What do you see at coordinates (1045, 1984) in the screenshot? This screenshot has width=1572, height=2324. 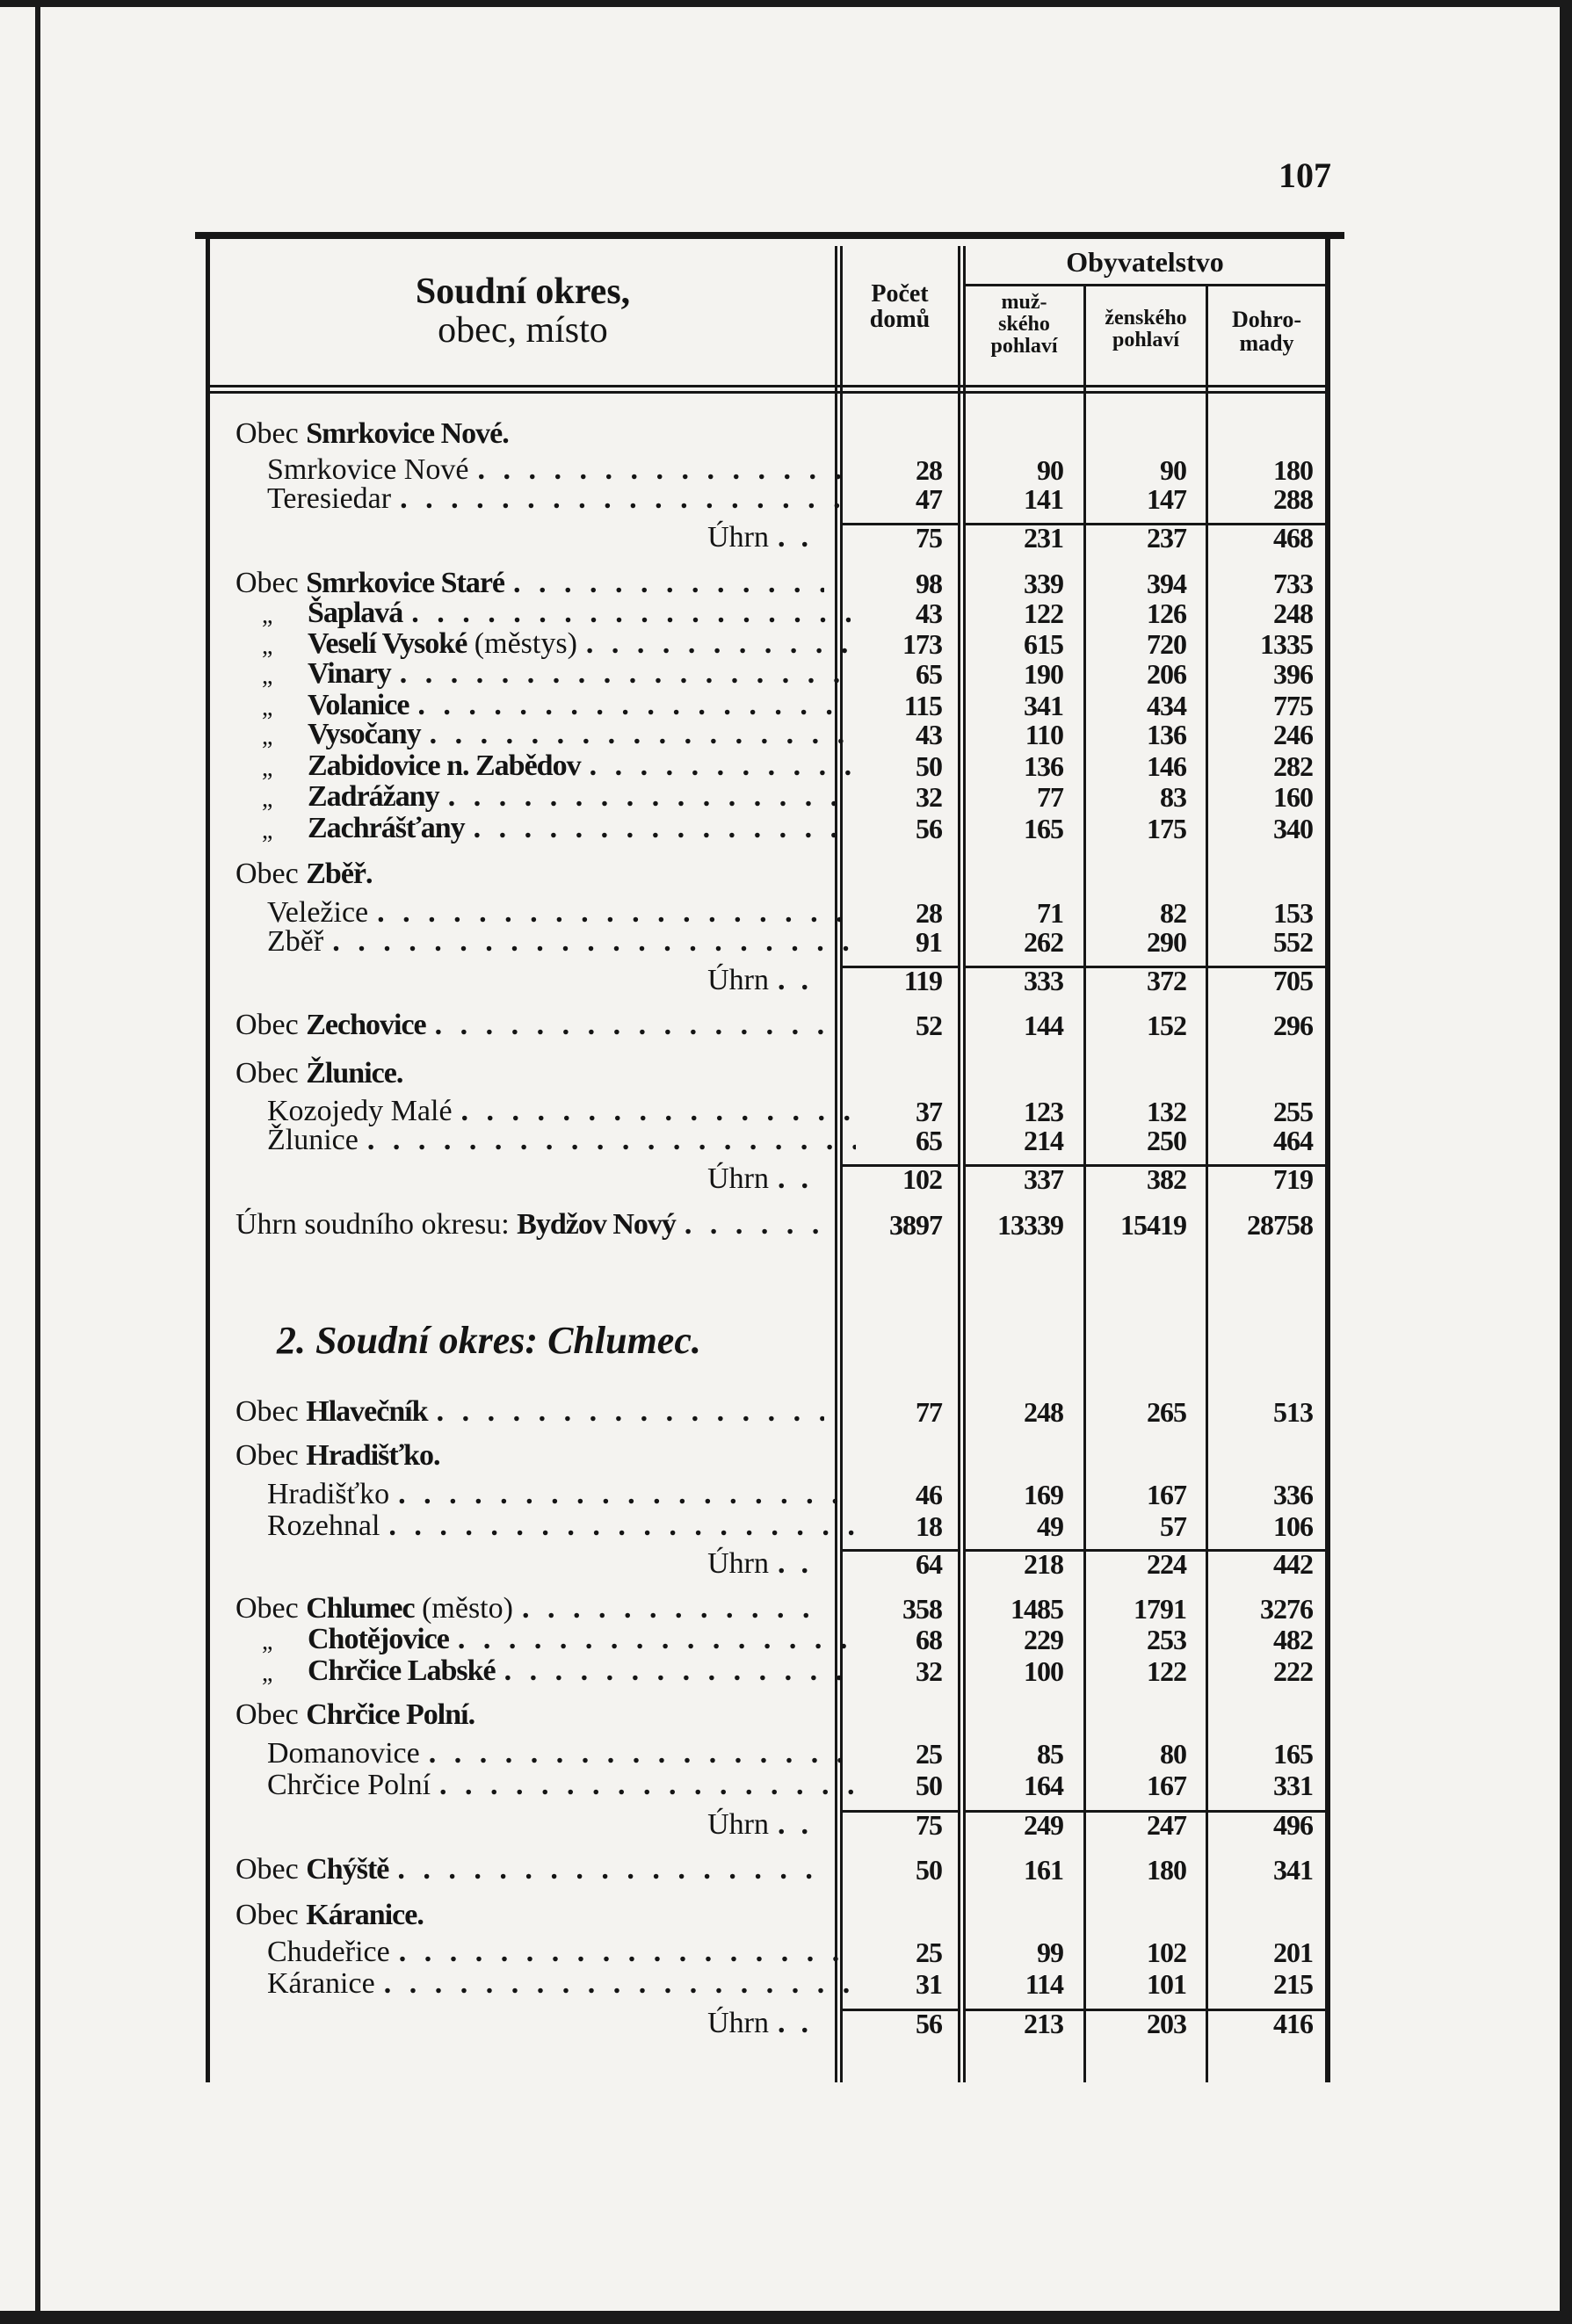 I see `male-value: 114` at bounding box center [1045, 1984].